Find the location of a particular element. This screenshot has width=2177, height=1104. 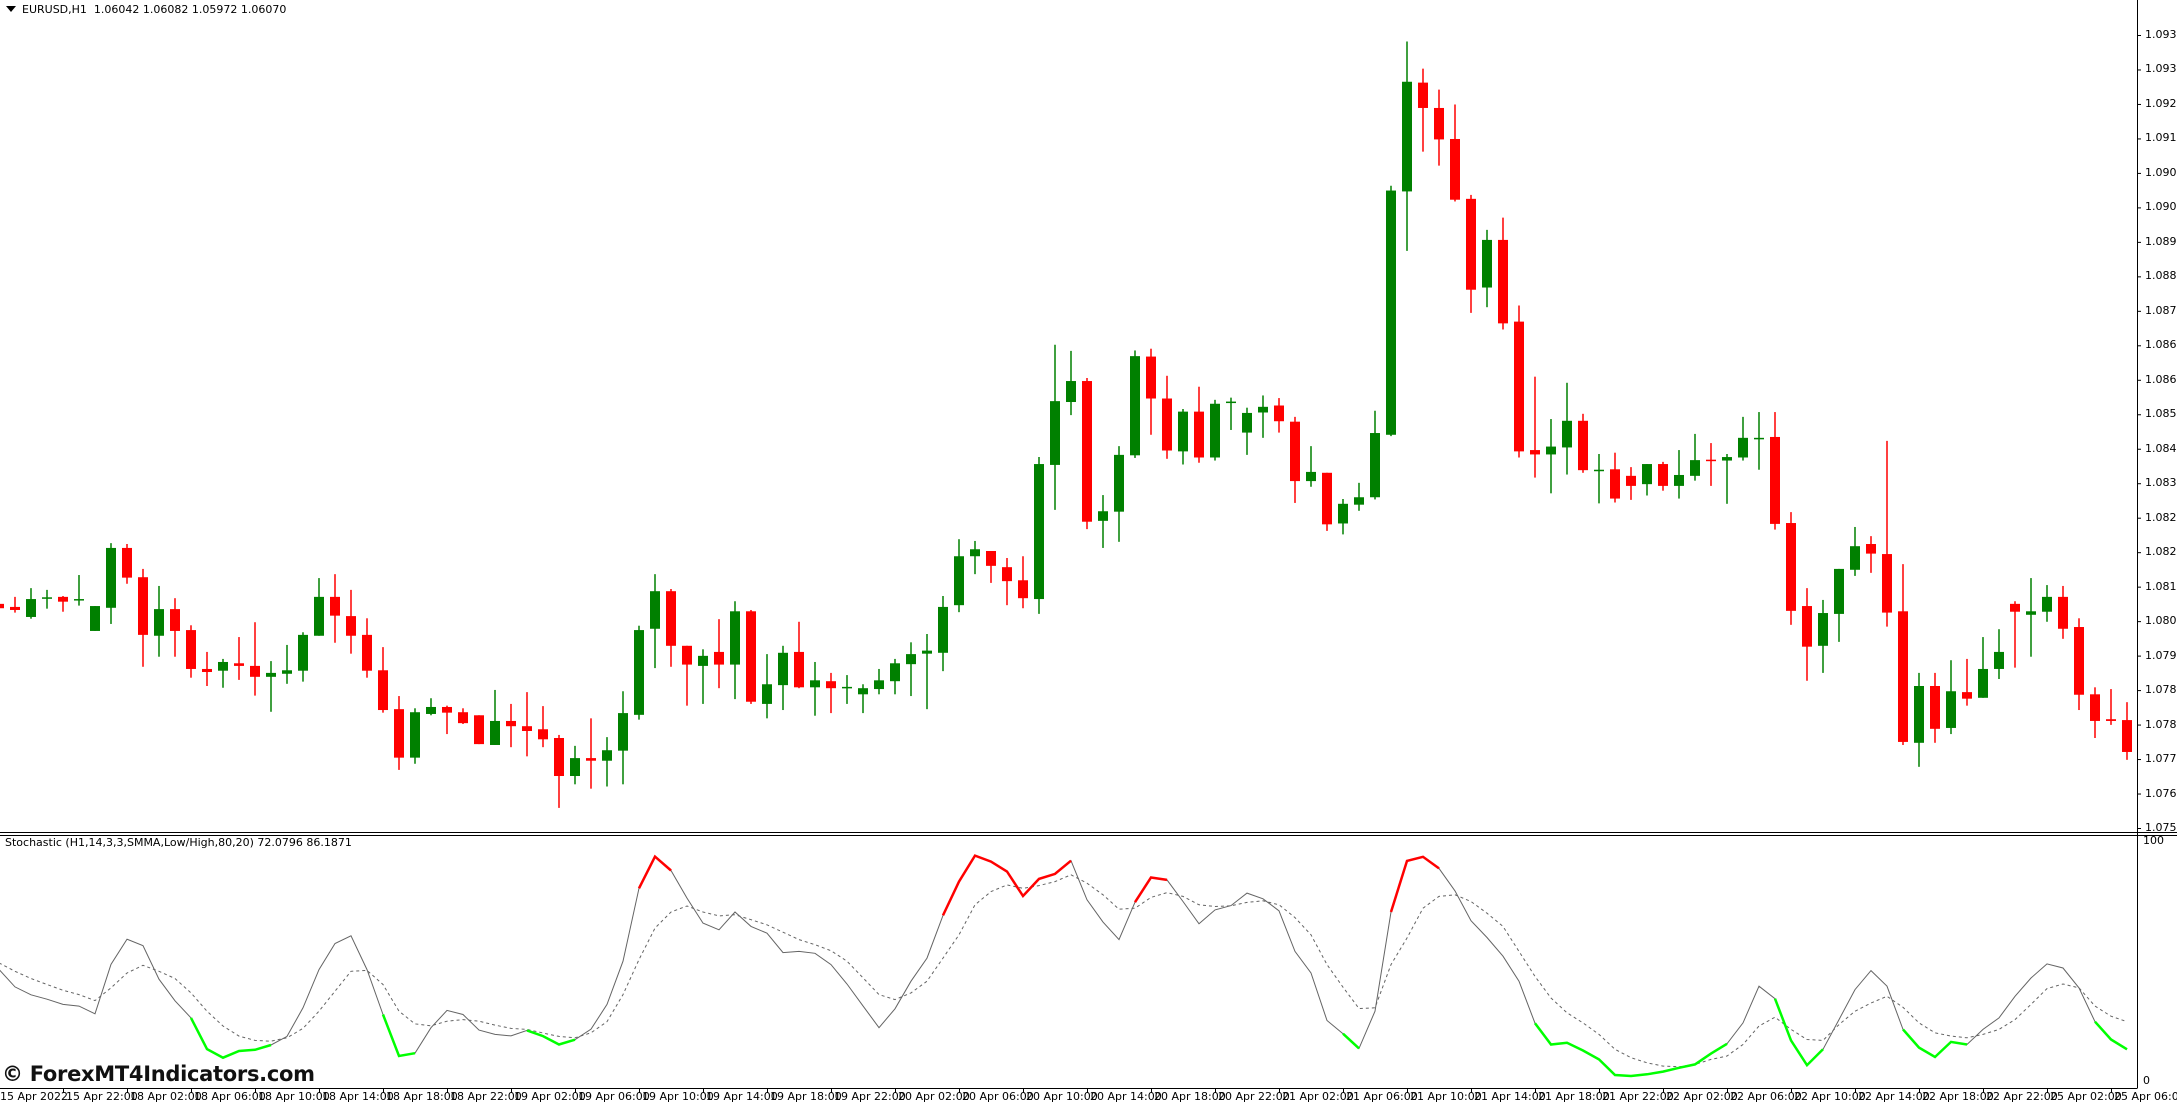

watermark-logo: © ForexMT4Indicators.com is located at coordinates (158, 1074).